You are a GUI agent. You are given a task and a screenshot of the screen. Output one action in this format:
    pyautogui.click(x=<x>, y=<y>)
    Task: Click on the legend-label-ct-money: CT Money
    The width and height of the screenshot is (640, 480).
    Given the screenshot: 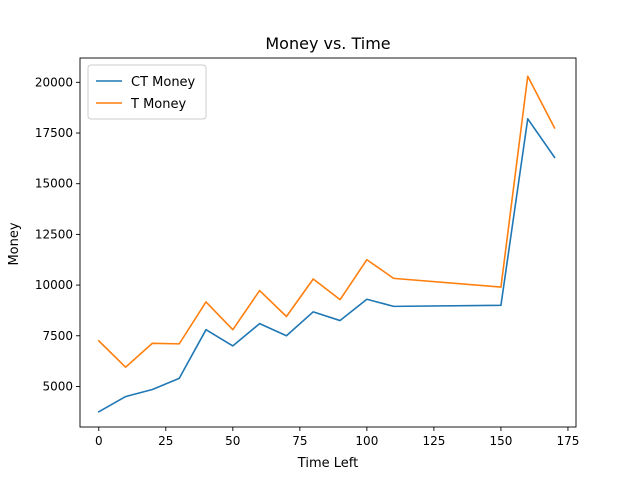 What is the action you would take?
    pyautogui.click(x=163, y=82)
    